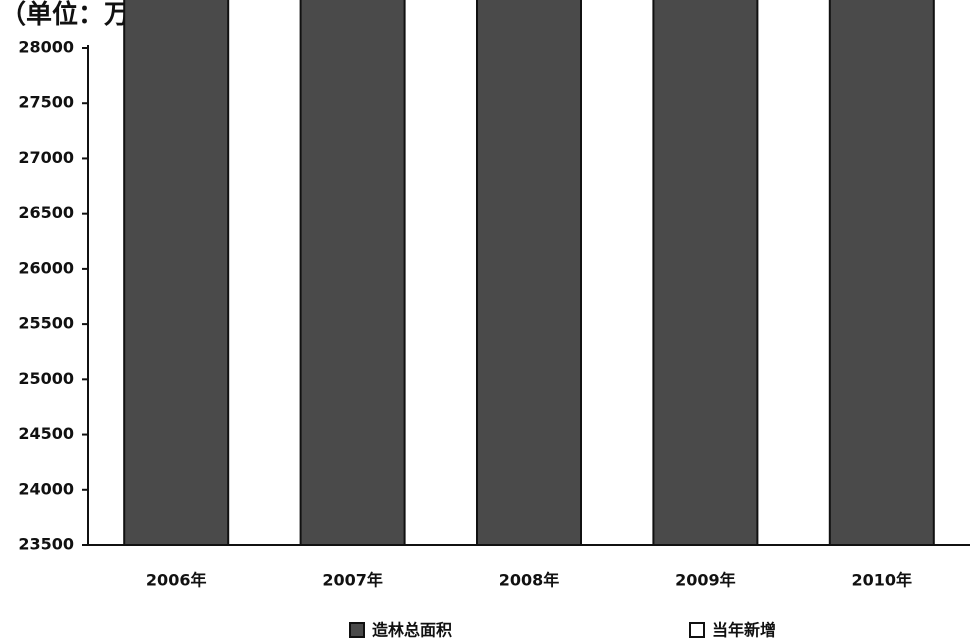 The width and height of the screenshot is (974, 642). Describe the element at coordinates (882, 580) in the screenshot. I see `x-tick-label: 2010年` at that location.